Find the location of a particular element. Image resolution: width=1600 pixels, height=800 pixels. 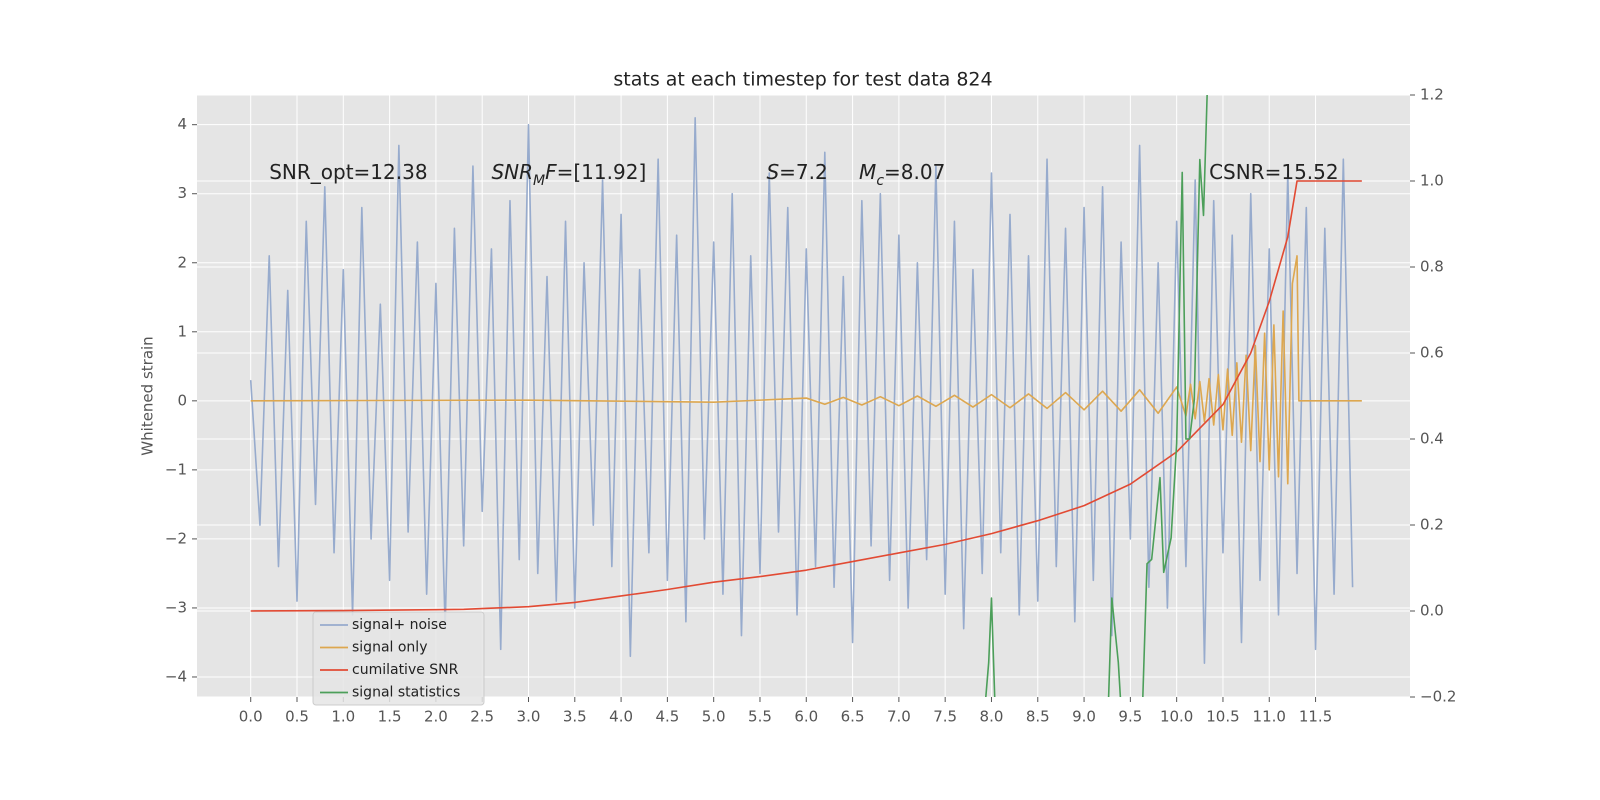

y-tick-label: 0 is located at coordinates (182, 400).